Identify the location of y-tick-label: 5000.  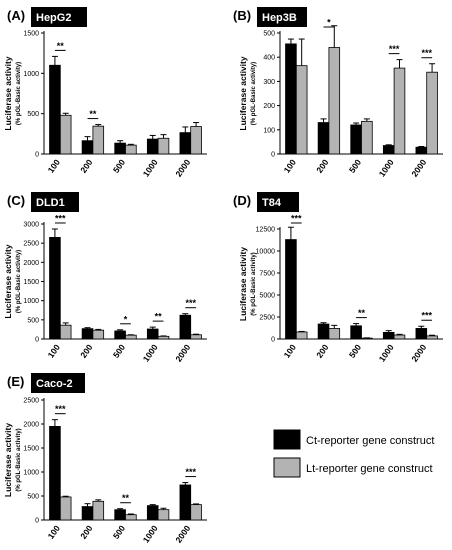
(267, 296).